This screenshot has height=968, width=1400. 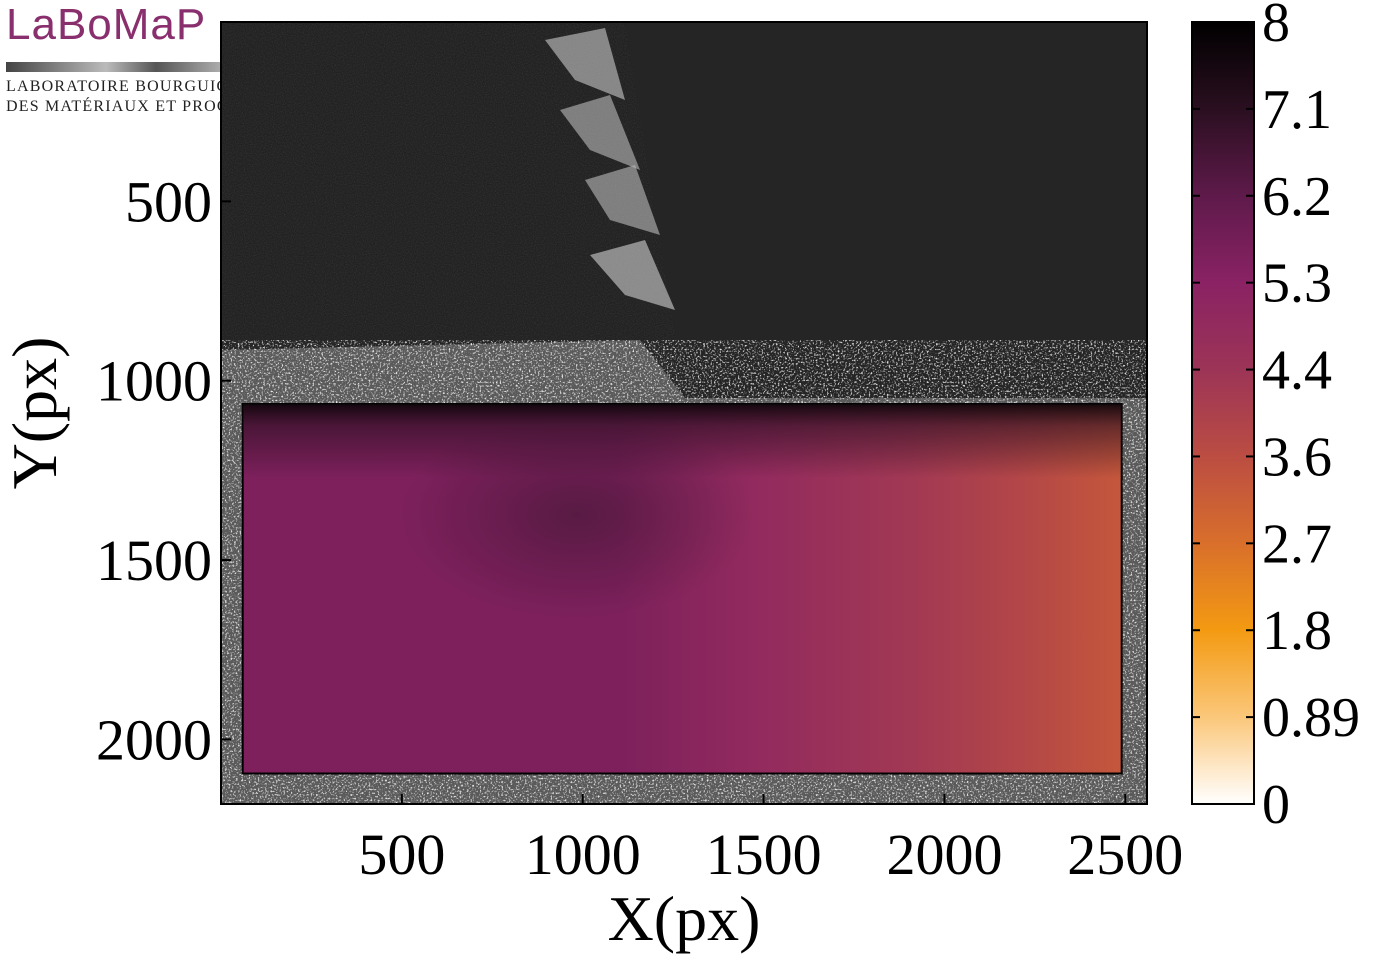 What do you see at coordinates (1297, 284) in the screenshot?
I see `colorbar-tick-label: 5.3` at bounding box center [1297, 284].